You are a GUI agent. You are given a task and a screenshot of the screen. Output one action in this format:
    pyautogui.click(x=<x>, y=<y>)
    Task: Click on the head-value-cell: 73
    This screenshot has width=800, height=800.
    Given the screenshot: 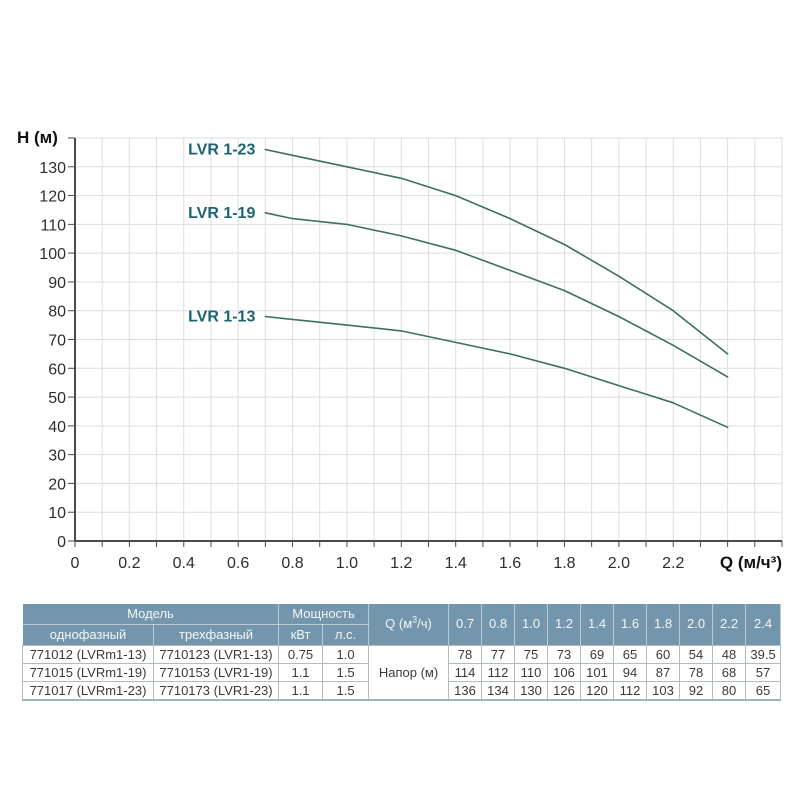 What is the action you would take?
    pyautogui.click(x=564, y=654)
    